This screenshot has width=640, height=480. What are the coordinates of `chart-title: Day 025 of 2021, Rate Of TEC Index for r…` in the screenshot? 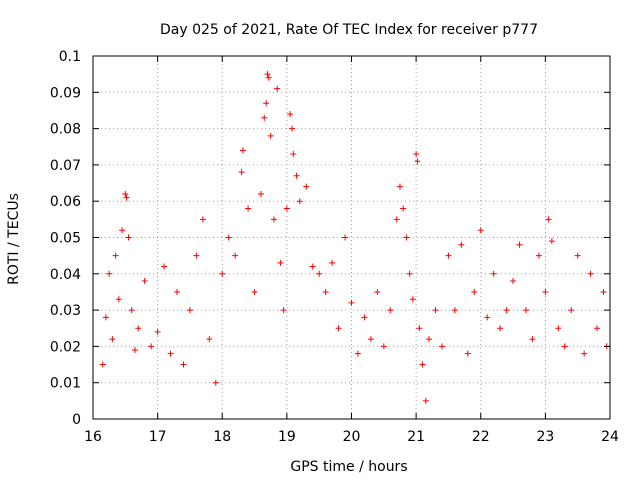 It's located at (349, 30).